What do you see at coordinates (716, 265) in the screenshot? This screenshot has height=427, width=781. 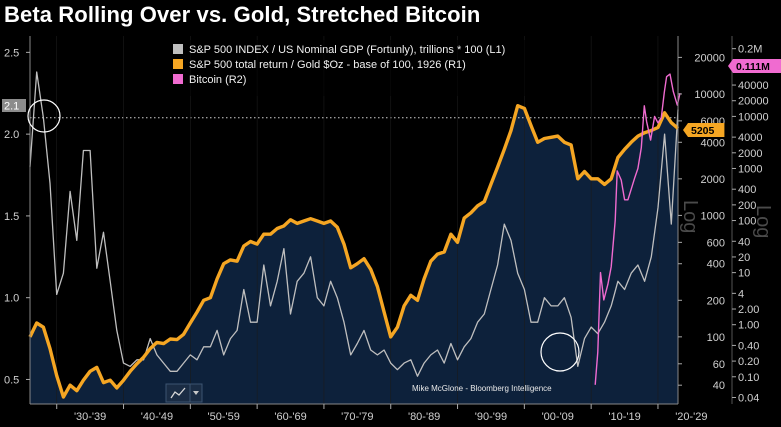 I see `y-r1-tick-label: 400` at bounding box center [716, 265].